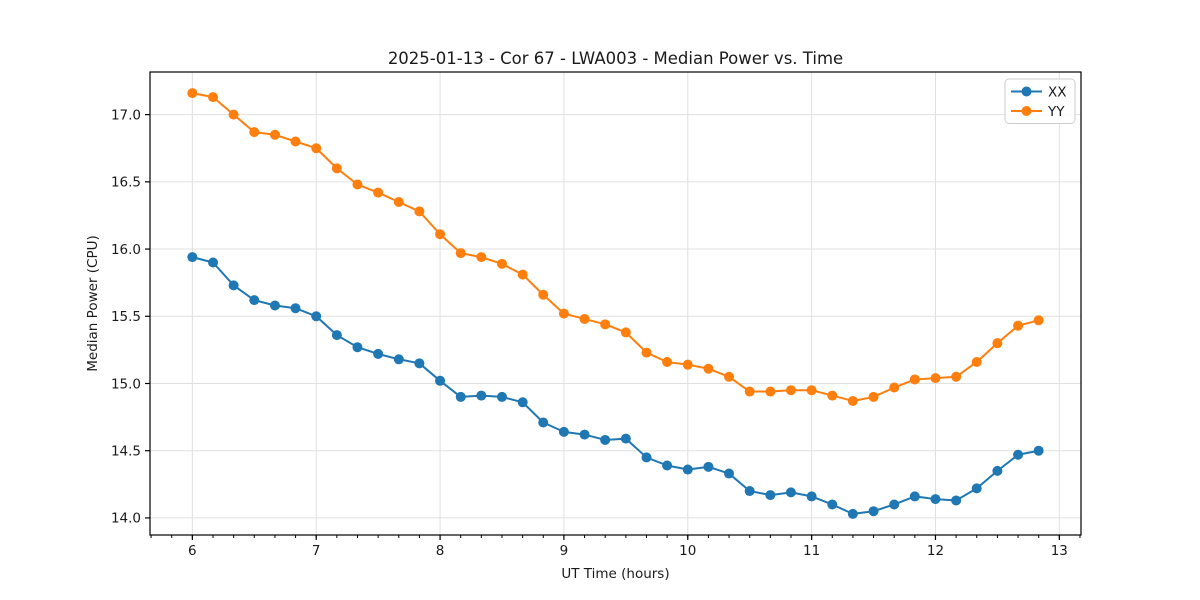  I want to click on y-tick-label: 15.5, so click(126, 317).